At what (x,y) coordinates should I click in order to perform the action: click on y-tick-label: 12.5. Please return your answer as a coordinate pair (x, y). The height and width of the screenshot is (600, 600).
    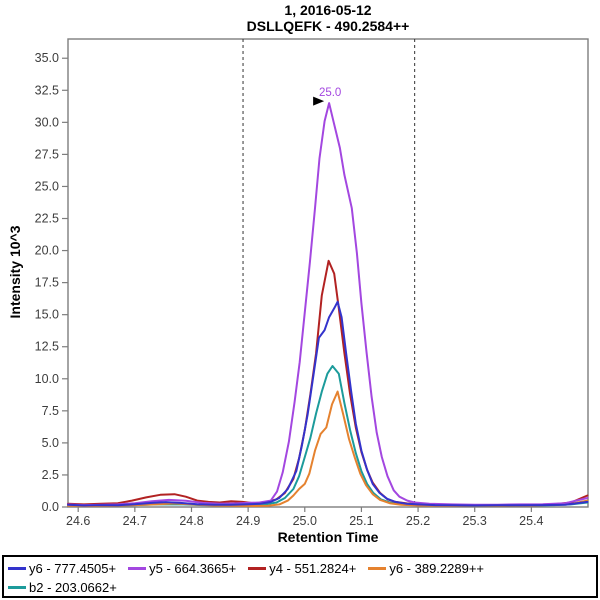
    Looking at the image, I should click on (47, 347).